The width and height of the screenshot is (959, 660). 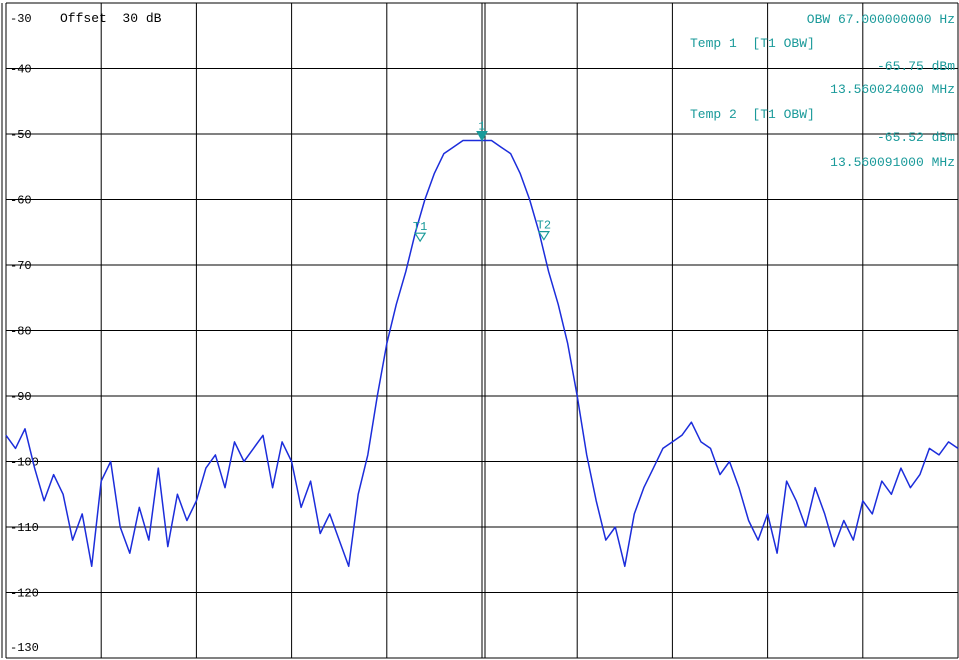 What do you see at coordinates (21, 70) in the screenshot?
I see `y-tick-label: -40` at bounding box center [21, 70].